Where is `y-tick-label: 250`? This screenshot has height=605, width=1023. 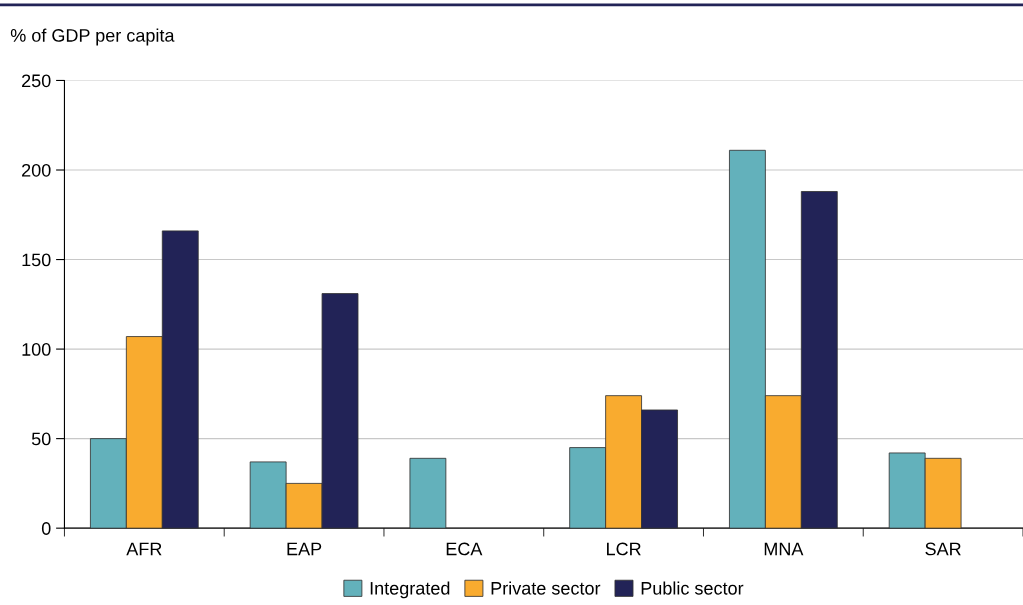
y-tick-label: 250 is located at coordinates (36, 81).